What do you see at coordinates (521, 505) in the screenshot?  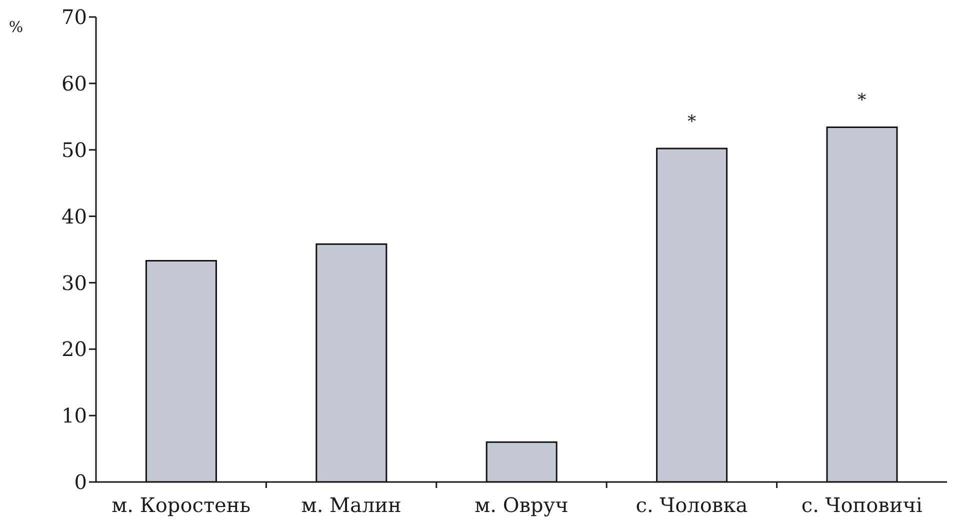 I see `x-tick-label: м. Овруч` at bounding box center [521, 505].